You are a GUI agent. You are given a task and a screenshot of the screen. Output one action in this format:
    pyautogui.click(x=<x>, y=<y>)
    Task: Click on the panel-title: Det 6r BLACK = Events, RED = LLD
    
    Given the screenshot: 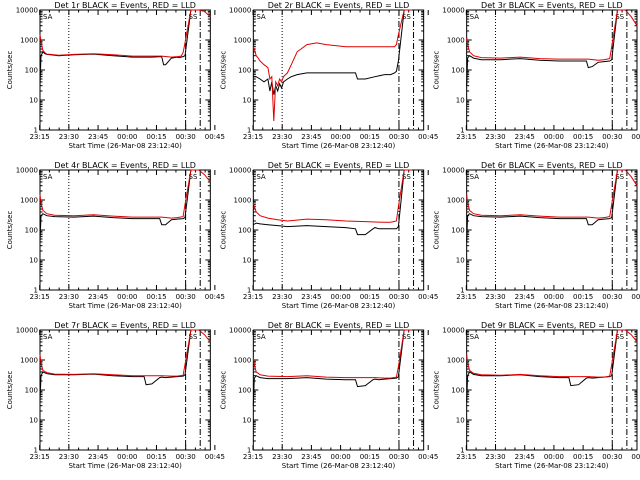 What is the action you would take?
    pyautogui.click(x=552, y=165)
    